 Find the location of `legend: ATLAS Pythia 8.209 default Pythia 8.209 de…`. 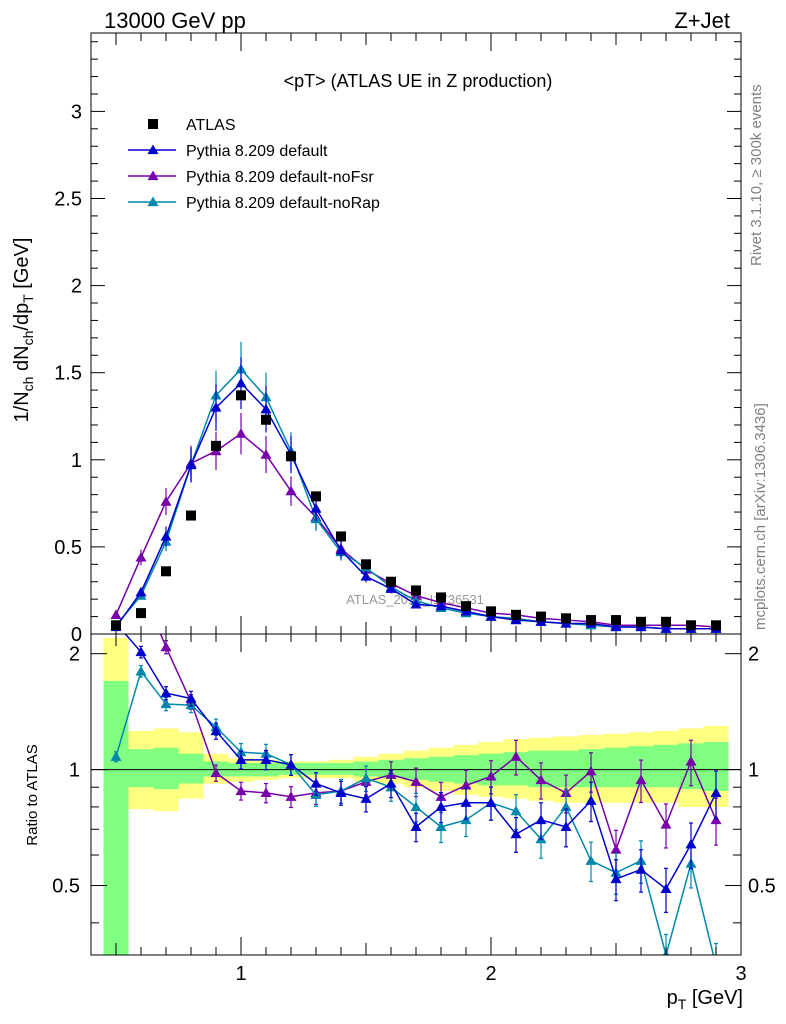

legend: ATLAS Pythia 8.209 default Pythia 8.209 de… is located at coordinates (254, 164).